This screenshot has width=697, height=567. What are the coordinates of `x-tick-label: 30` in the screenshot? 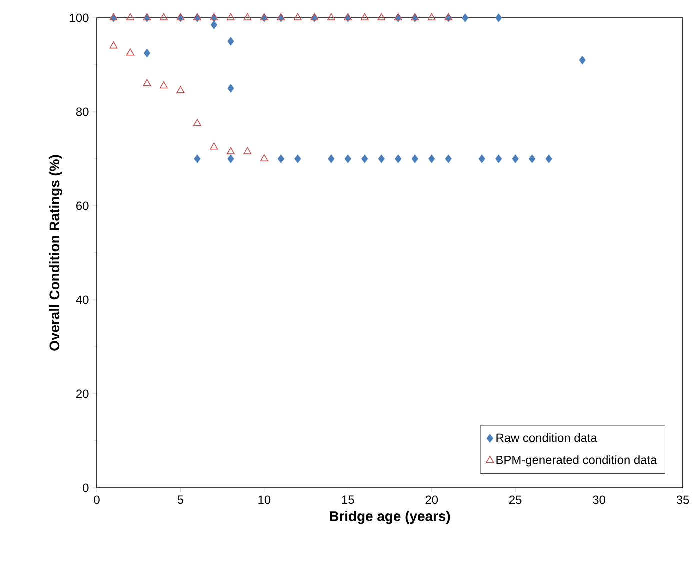 It's located at (599, 500).